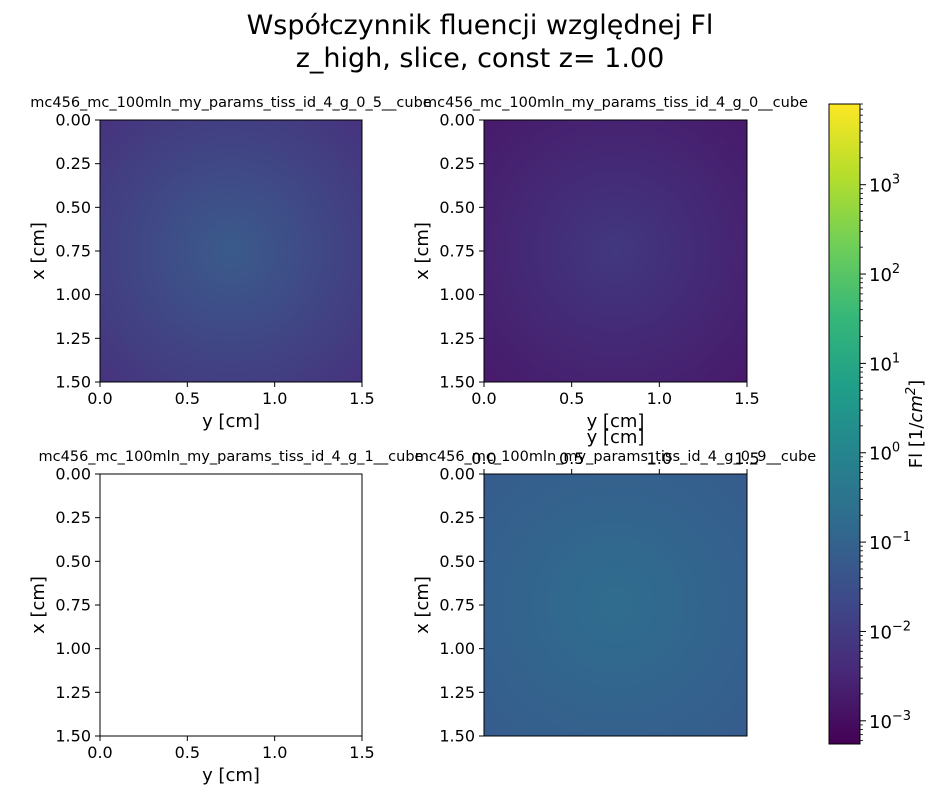 This screenshot has height=795, width=925. Describe the element at coordinates (884, 363) in the screenshot. I see `colorbar-tick-label: 10¹` at that location.